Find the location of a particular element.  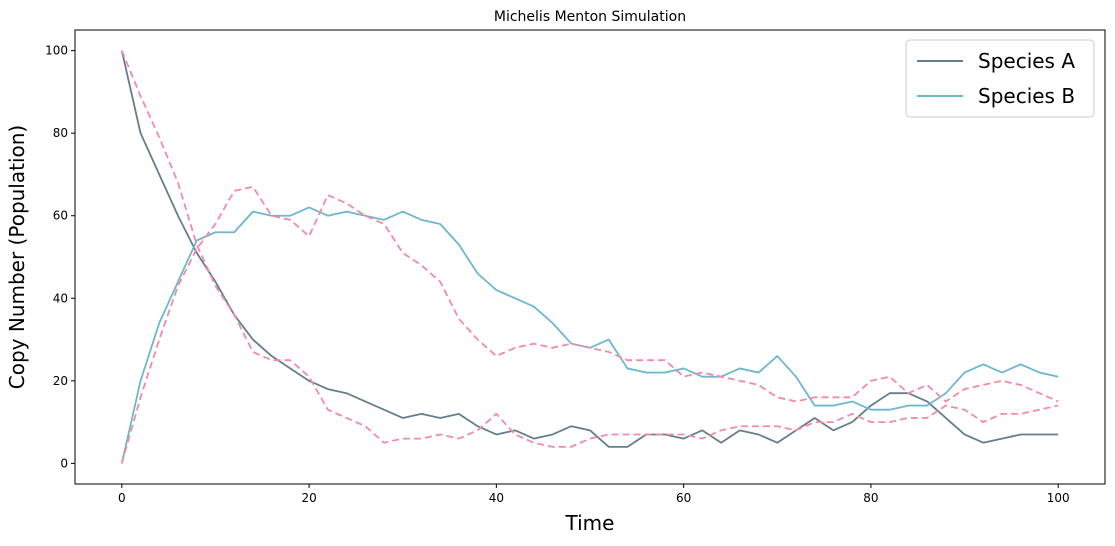

legend-label-species-b: Species B is located at coordinates (1026, 96).